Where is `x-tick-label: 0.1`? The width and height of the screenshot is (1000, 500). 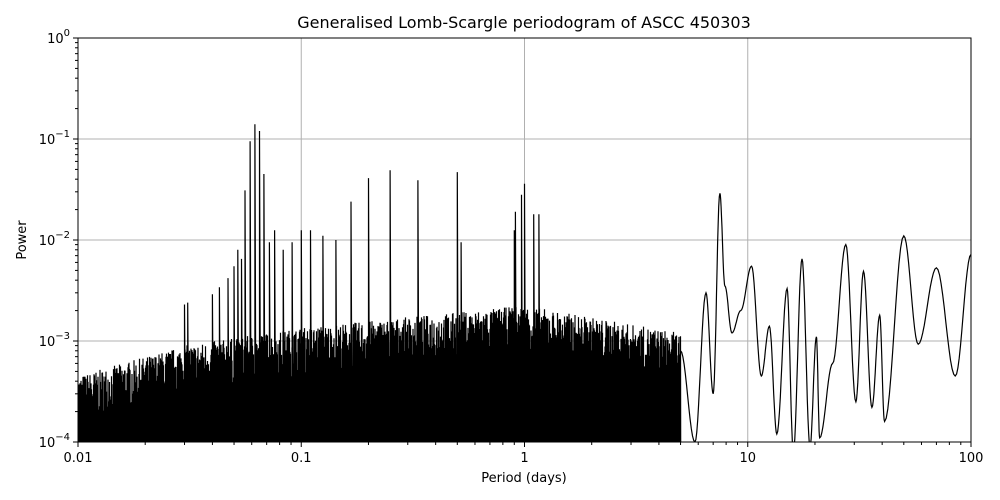 x-tick-label: 0.1 is located at coordinates (301, 458).